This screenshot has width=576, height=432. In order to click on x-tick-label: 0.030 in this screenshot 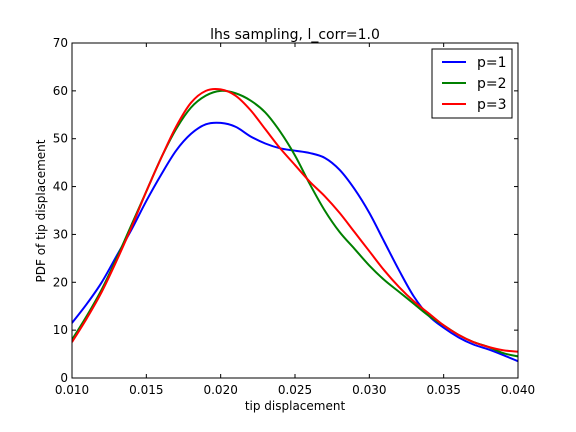, I will do `click(369, 390)`.